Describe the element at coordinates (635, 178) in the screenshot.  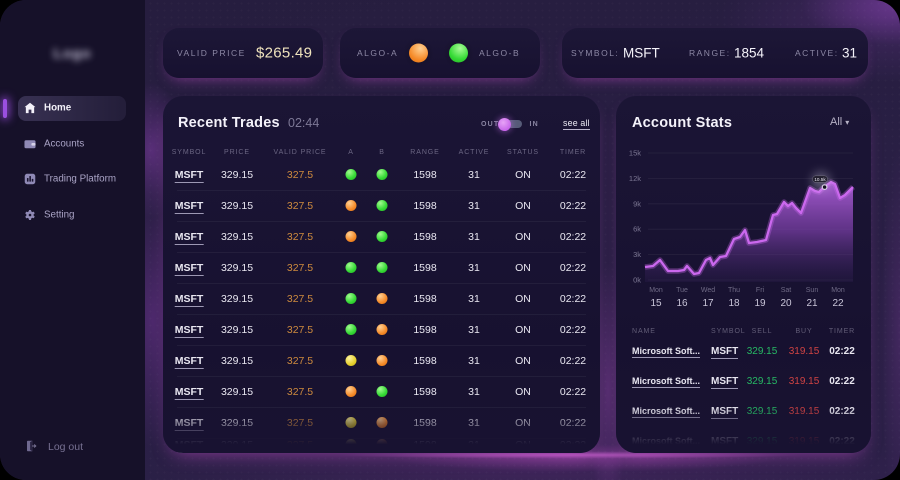
I see `svg-text: 12k` at that location.